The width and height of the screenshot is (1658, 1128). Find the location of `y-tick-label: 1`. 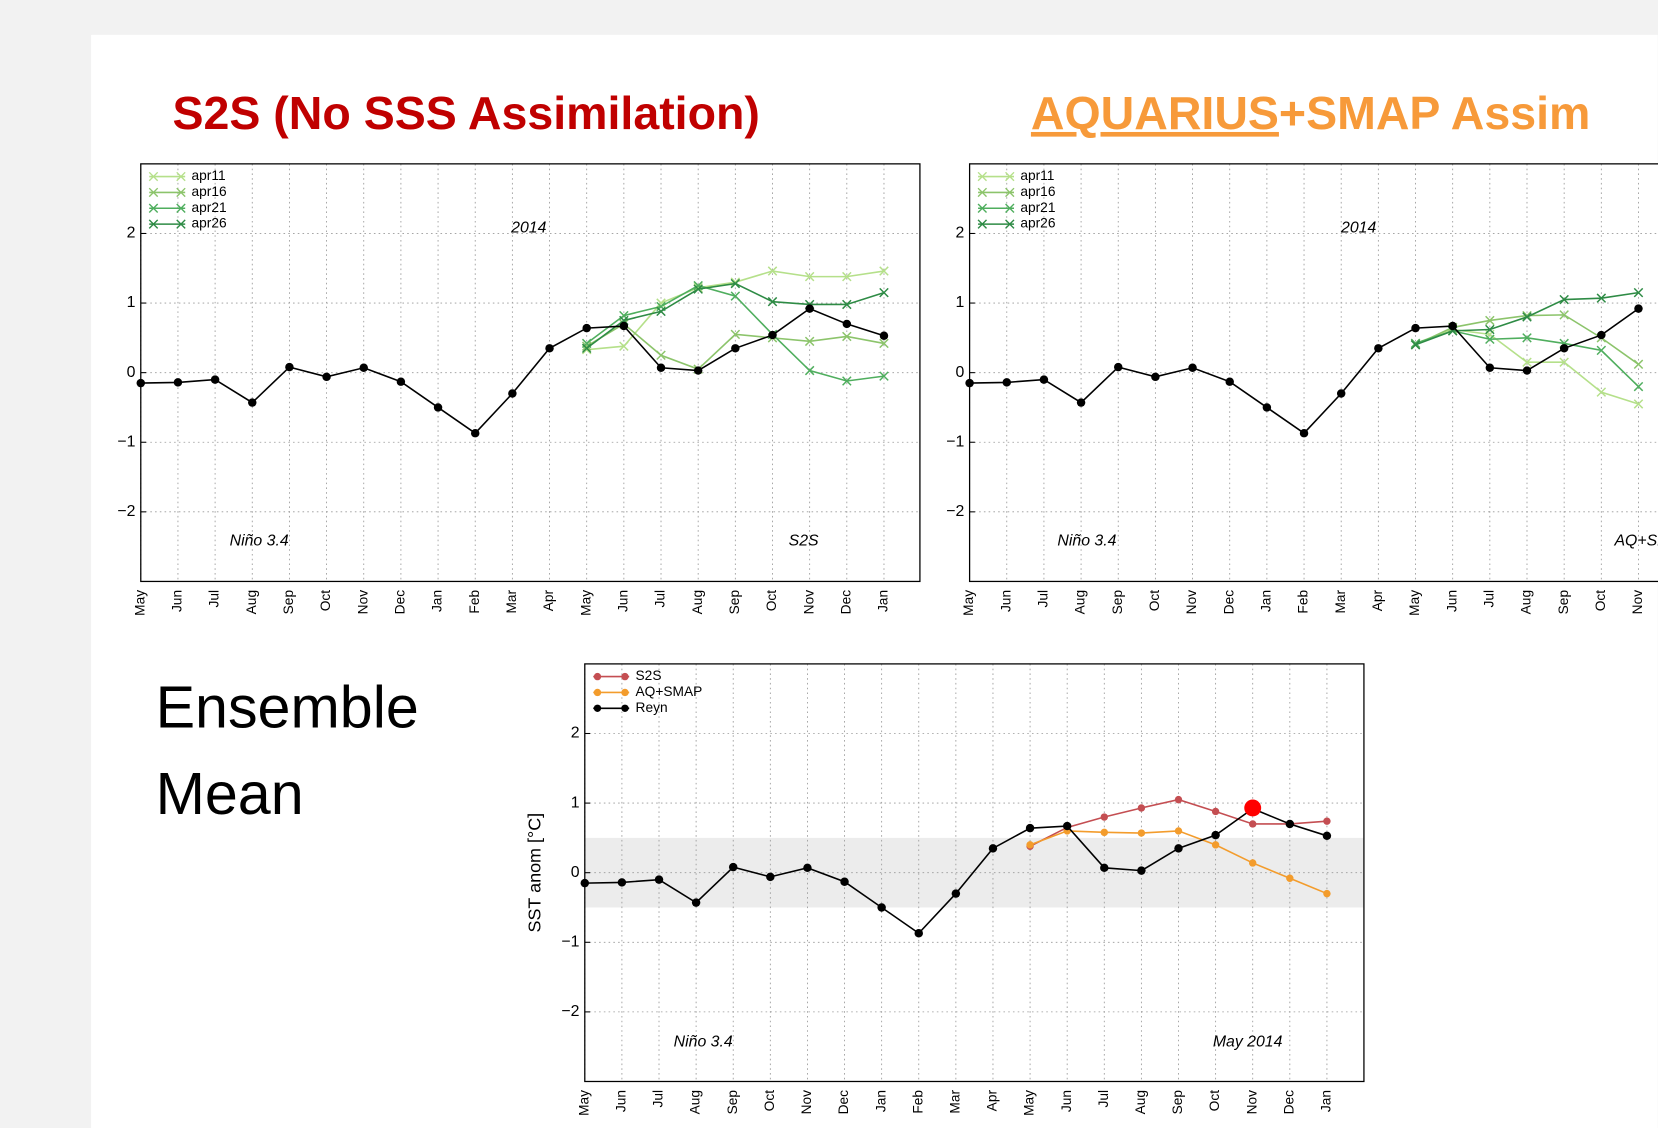

y-tick-label: 1 is located at coordinates (131, 302).